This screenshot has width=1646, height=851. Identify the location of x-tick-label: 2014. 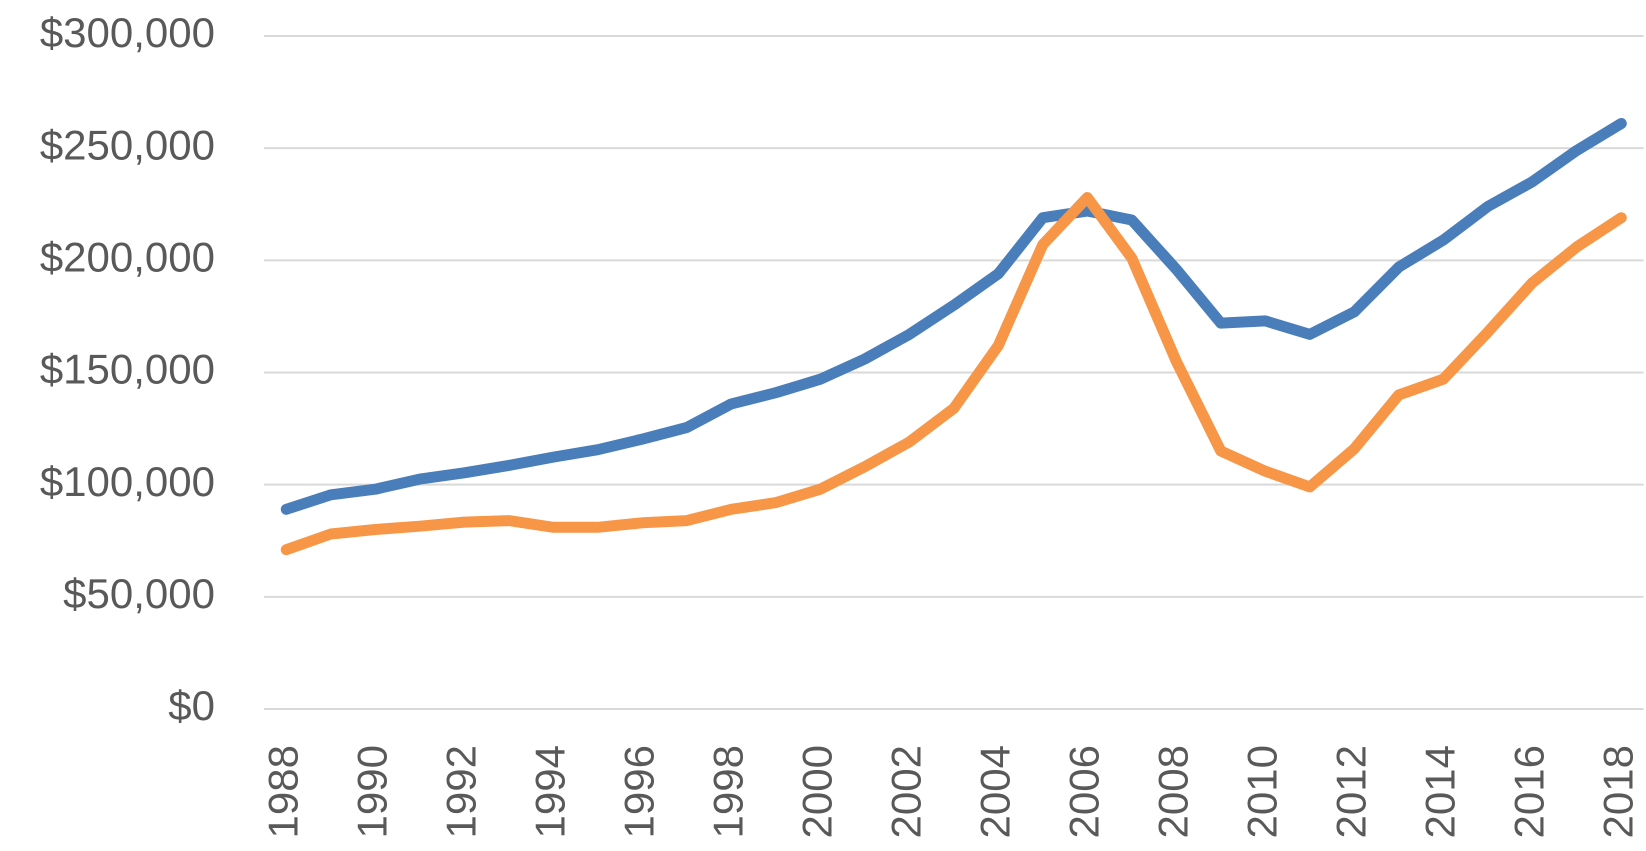
(1439, 791).